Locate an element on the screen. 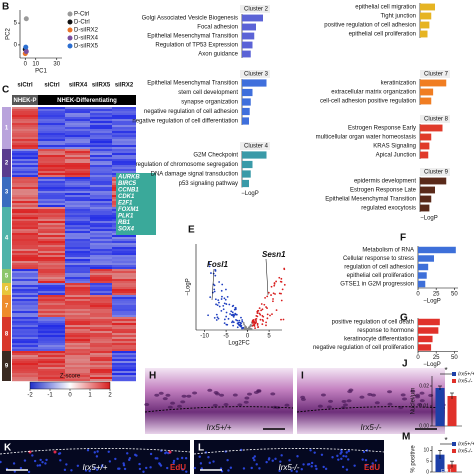  cluster-number: 1 is located at coordinates (7, 129).